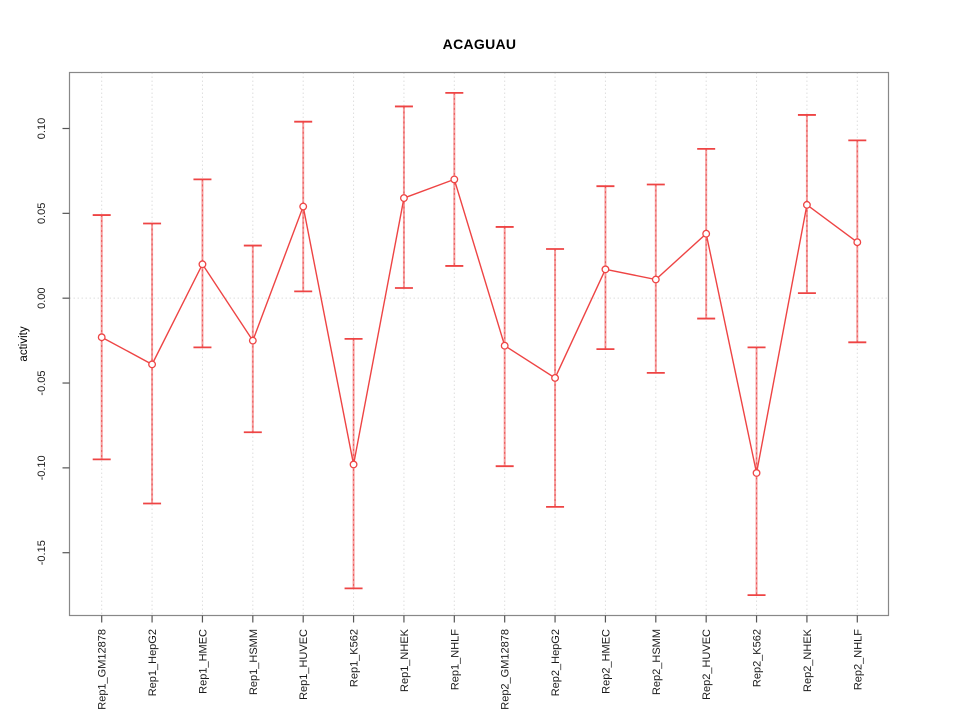 This screenshot has width=960, height=720. I want to click on x-tick-label: Rep1_K562, so click(355, 658).